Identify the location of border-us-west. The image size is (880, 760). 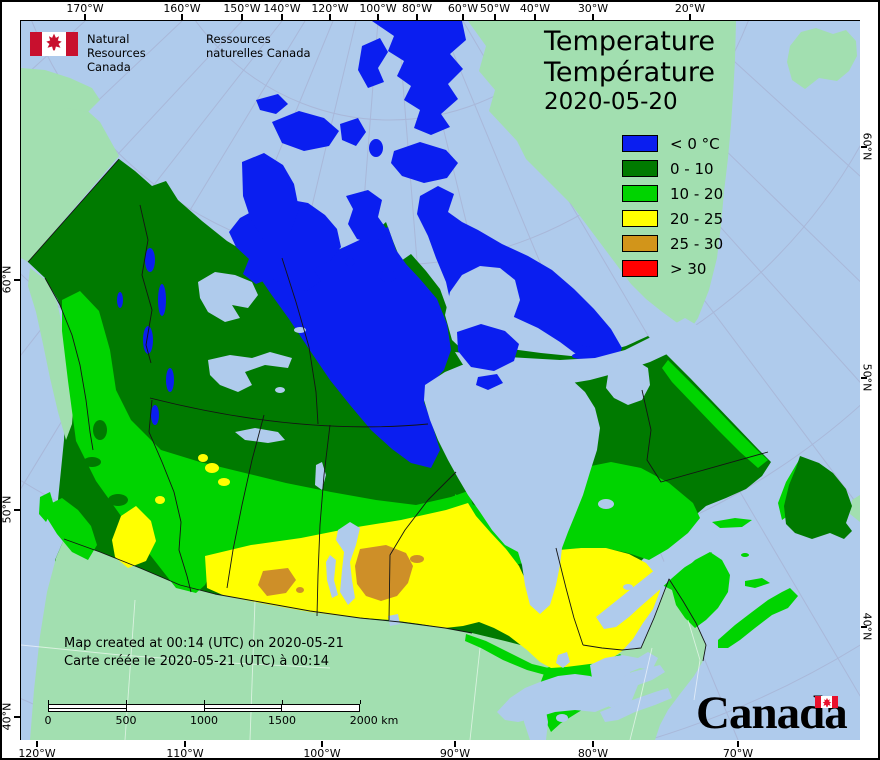
(268, 586).